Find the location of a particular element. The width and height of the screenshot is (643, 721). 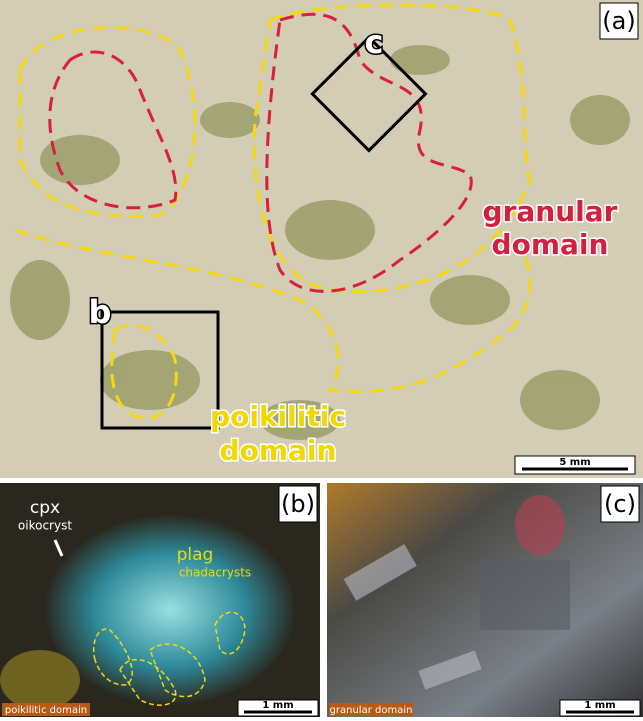

panel-label: (c) is located at coordinates (620, 504).